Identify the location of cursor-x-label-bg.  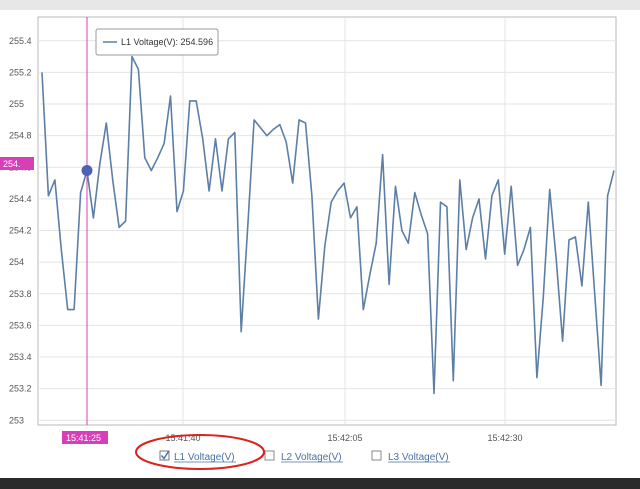
(85, 437).